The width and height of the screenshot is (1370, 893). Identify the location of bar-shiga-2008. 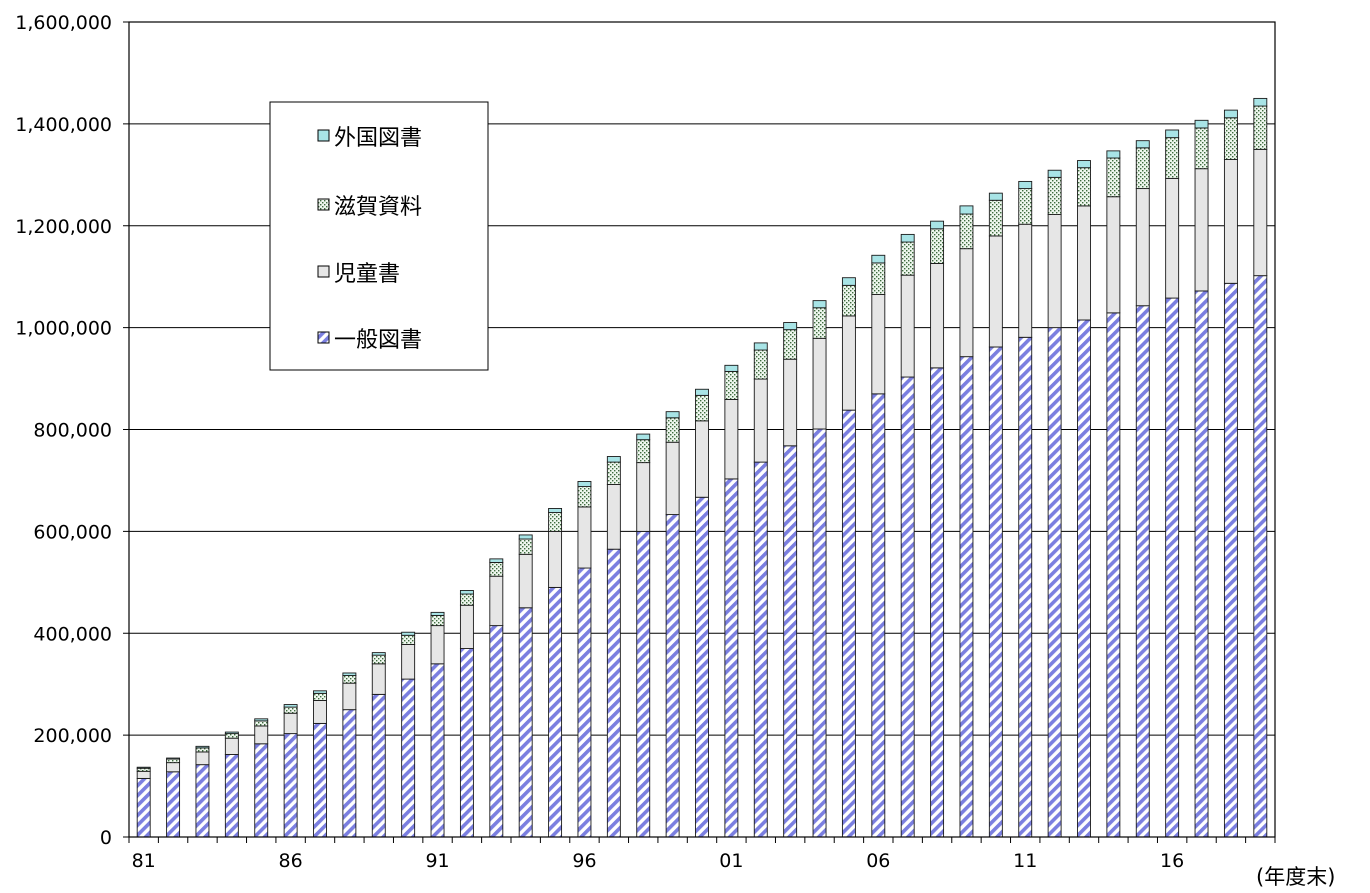
(937, 246).